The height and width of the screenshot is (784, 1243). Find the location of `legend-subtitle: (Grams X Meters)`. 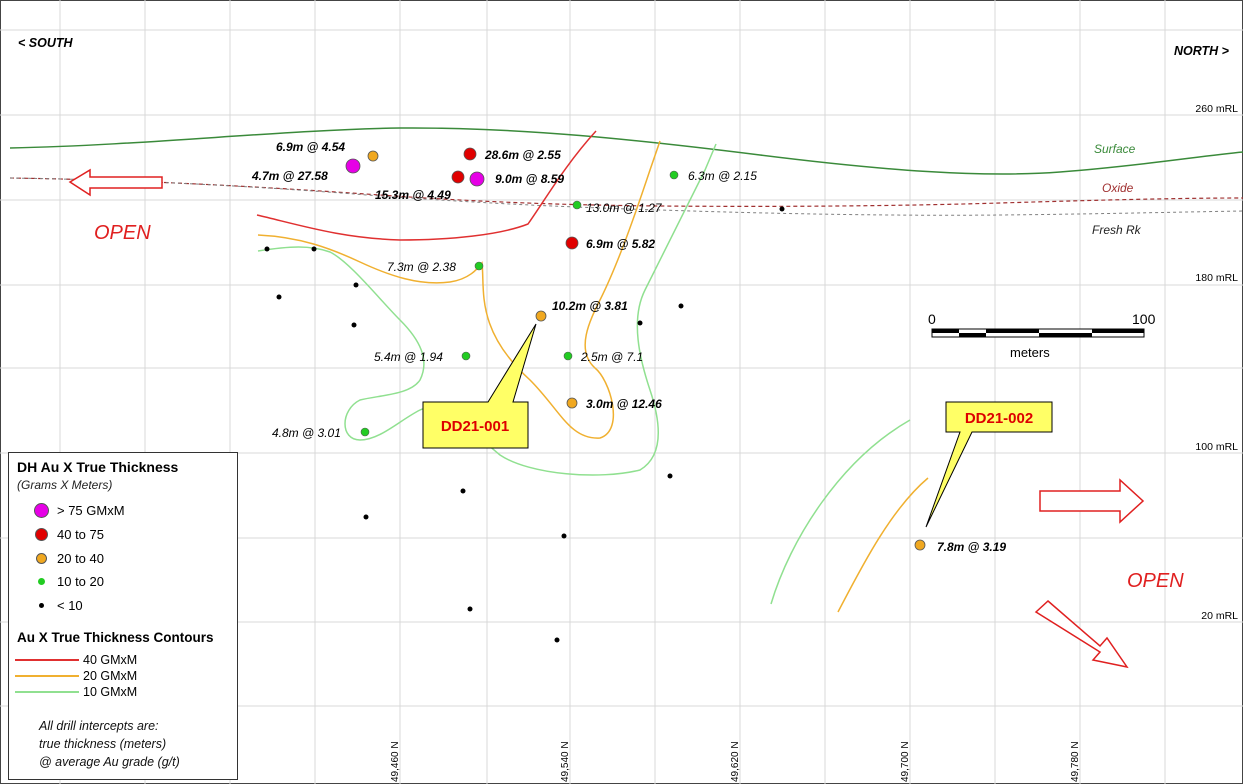

legend-subtitle: (Grams X Meters) is located at coordinates (65, 485).